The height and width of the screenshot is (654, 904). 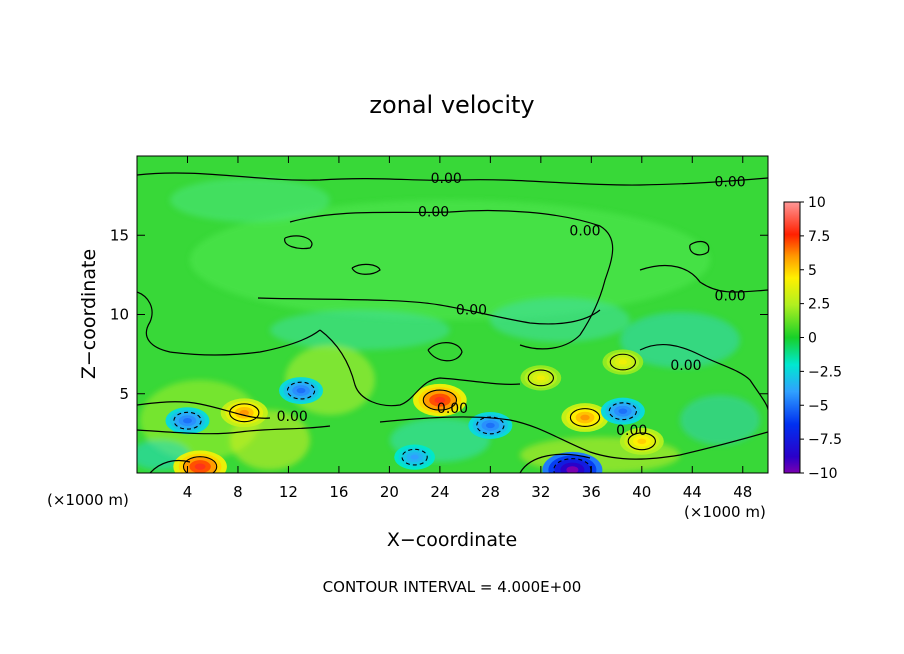 What do you see at coordinates (88, 500) in the screenshot?
I see `x-axis-unit: (×1000 m)` at bounding box center [88, 500].